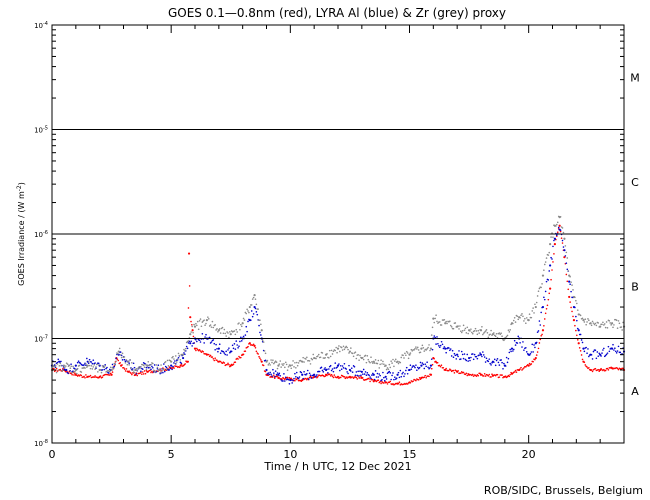  What do you see at coordinates (38, 26) in the screenshot?
I see `y-tick-base: 10` at bounding box center [38, 26].